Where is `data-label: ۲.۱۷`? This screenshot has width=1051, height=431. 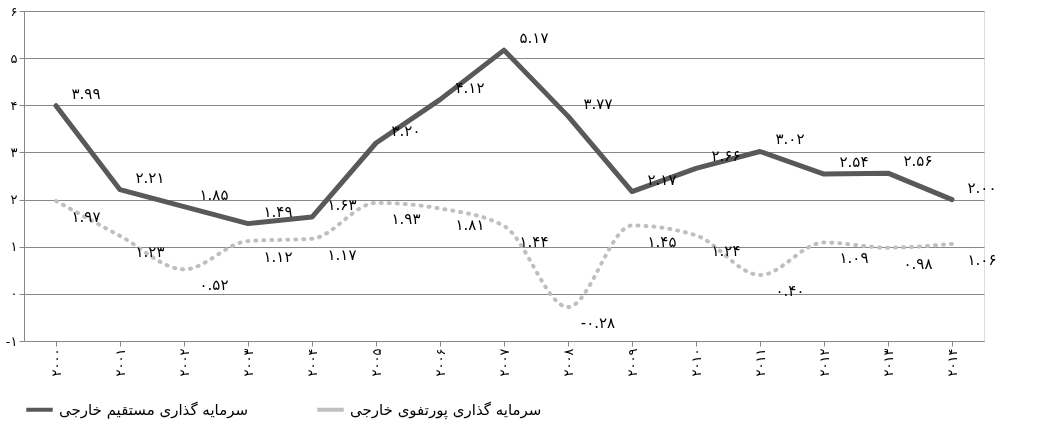
data-label: ۲.۱۷ is located at coordinates (662, 179).